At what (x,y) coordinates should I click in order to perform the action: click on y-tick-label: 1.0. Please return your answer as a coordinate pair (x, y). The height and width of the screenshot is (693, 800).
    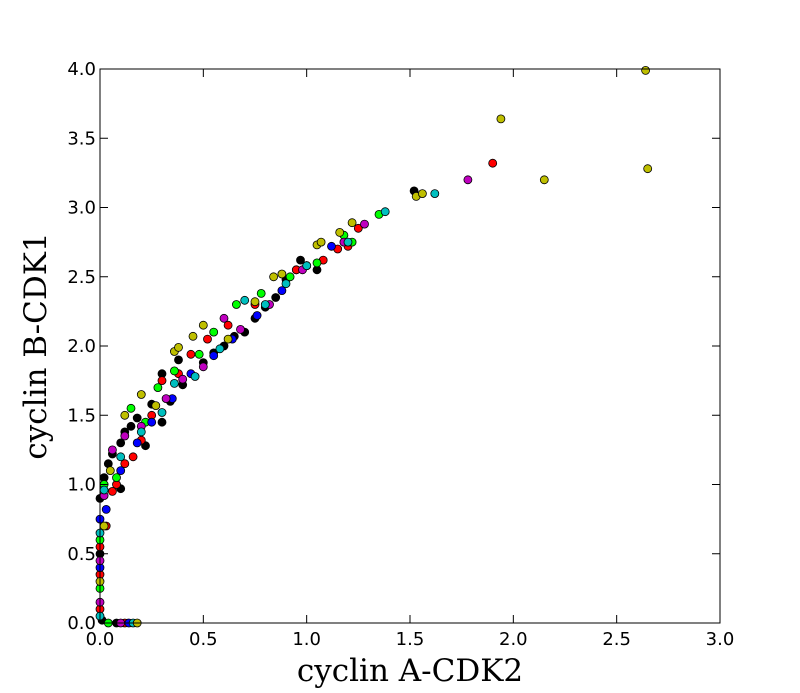
    Looking at the image, I should click on (81, 485).